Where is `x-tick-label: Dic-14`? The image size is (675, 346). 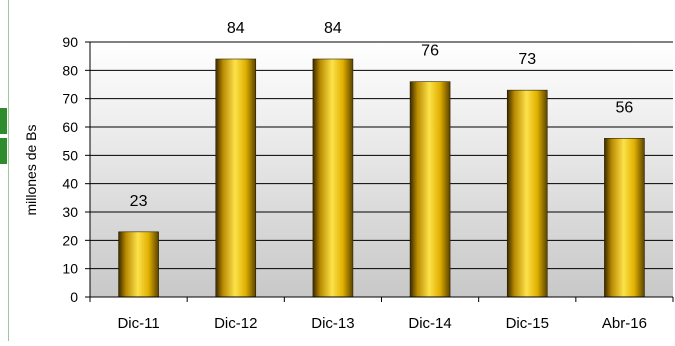 x-tick-label: Dic-14 is located at coordinates (429, 323).